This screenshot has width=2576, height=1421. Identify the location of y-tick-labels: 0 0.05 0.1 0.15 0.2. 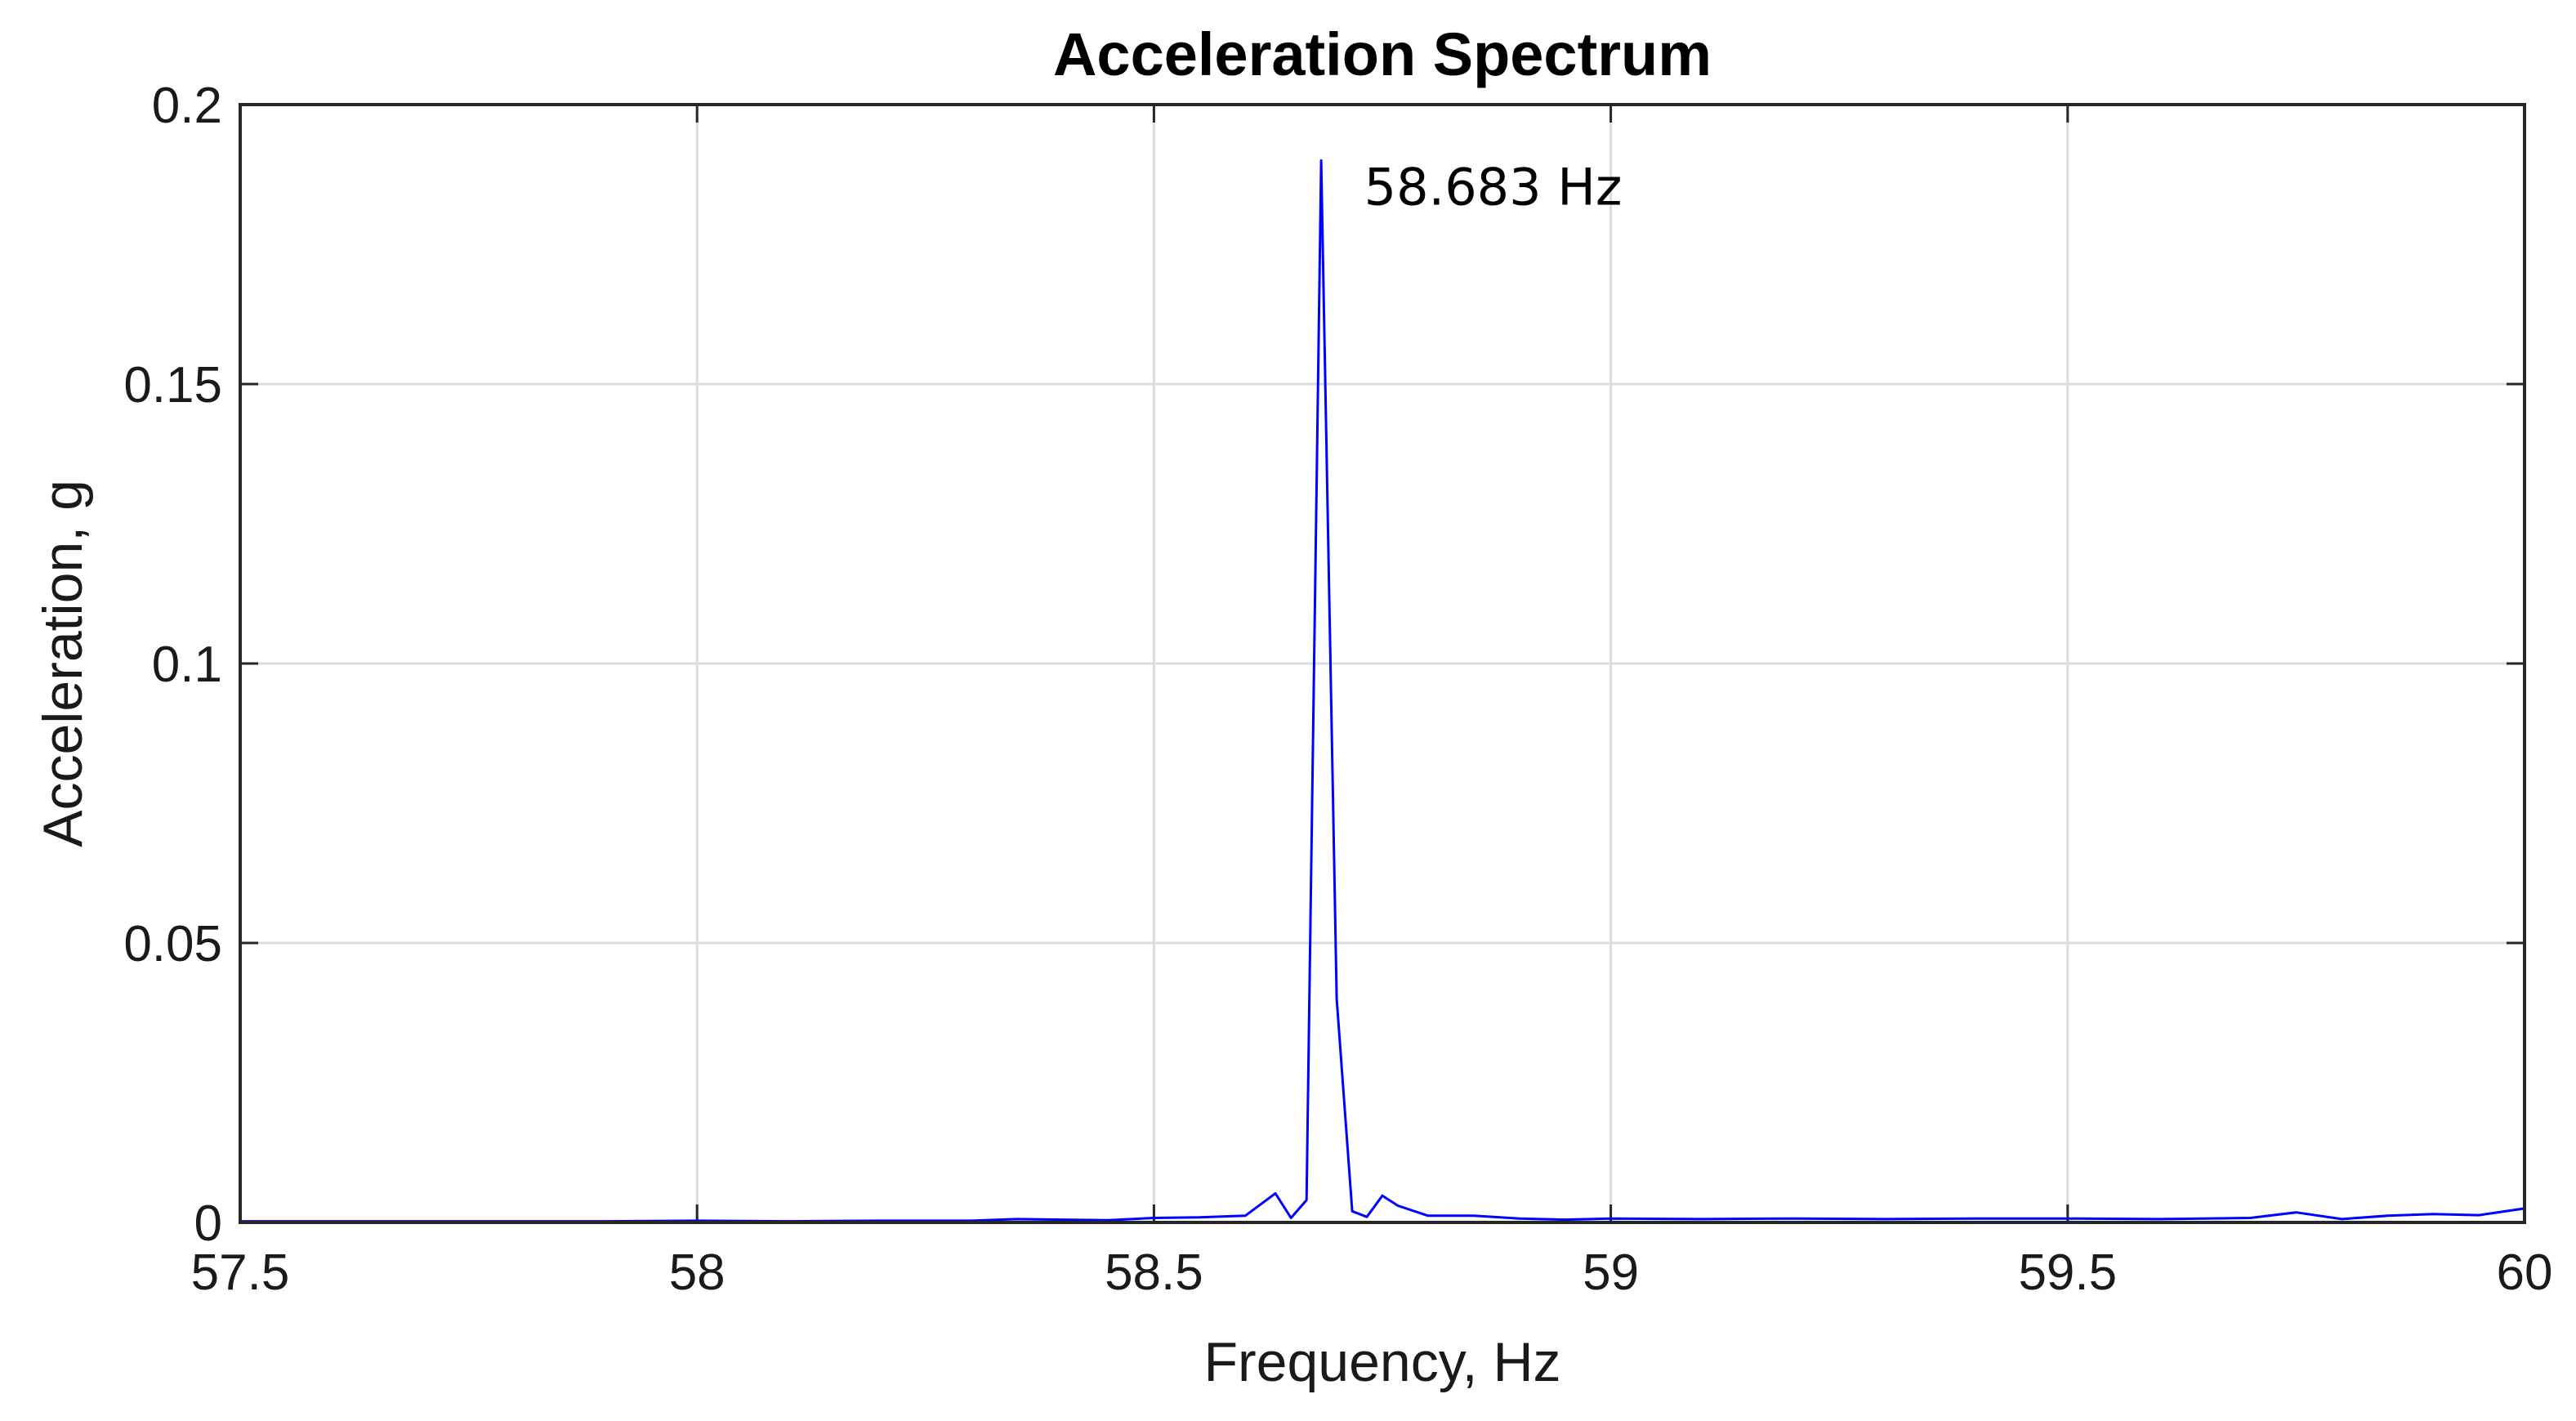
(172, 665).